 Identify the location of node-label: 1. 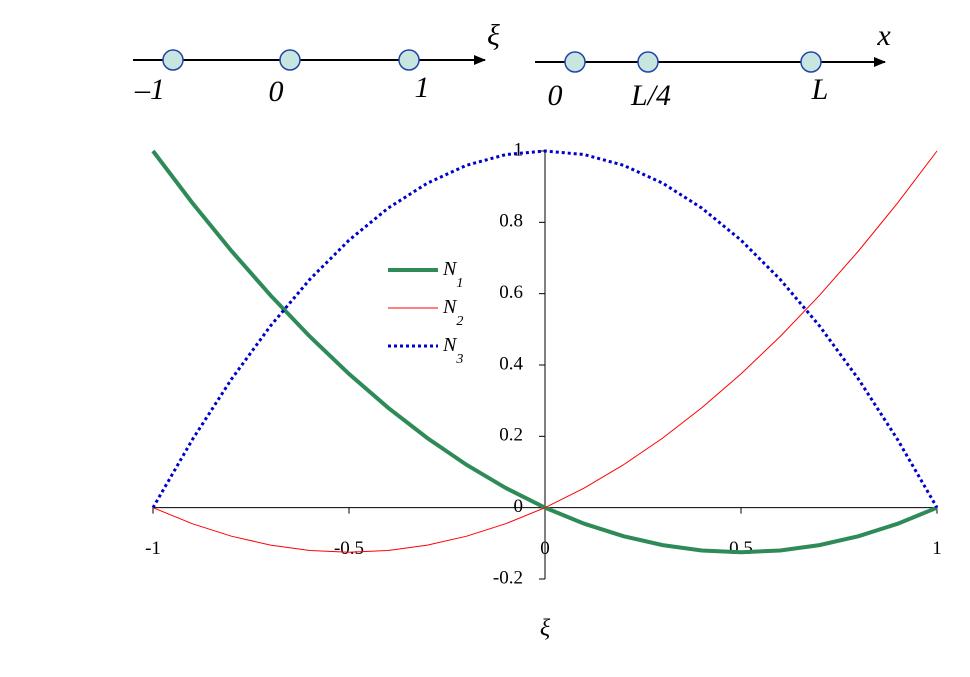
(422, 87).